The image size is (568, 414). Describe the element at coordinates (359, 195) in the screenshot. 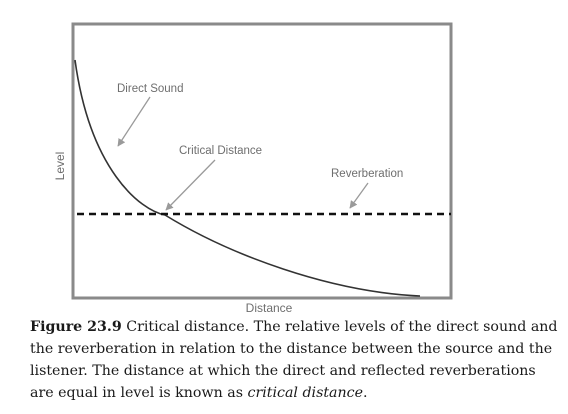

I see `reverberation-arrow` at that location.